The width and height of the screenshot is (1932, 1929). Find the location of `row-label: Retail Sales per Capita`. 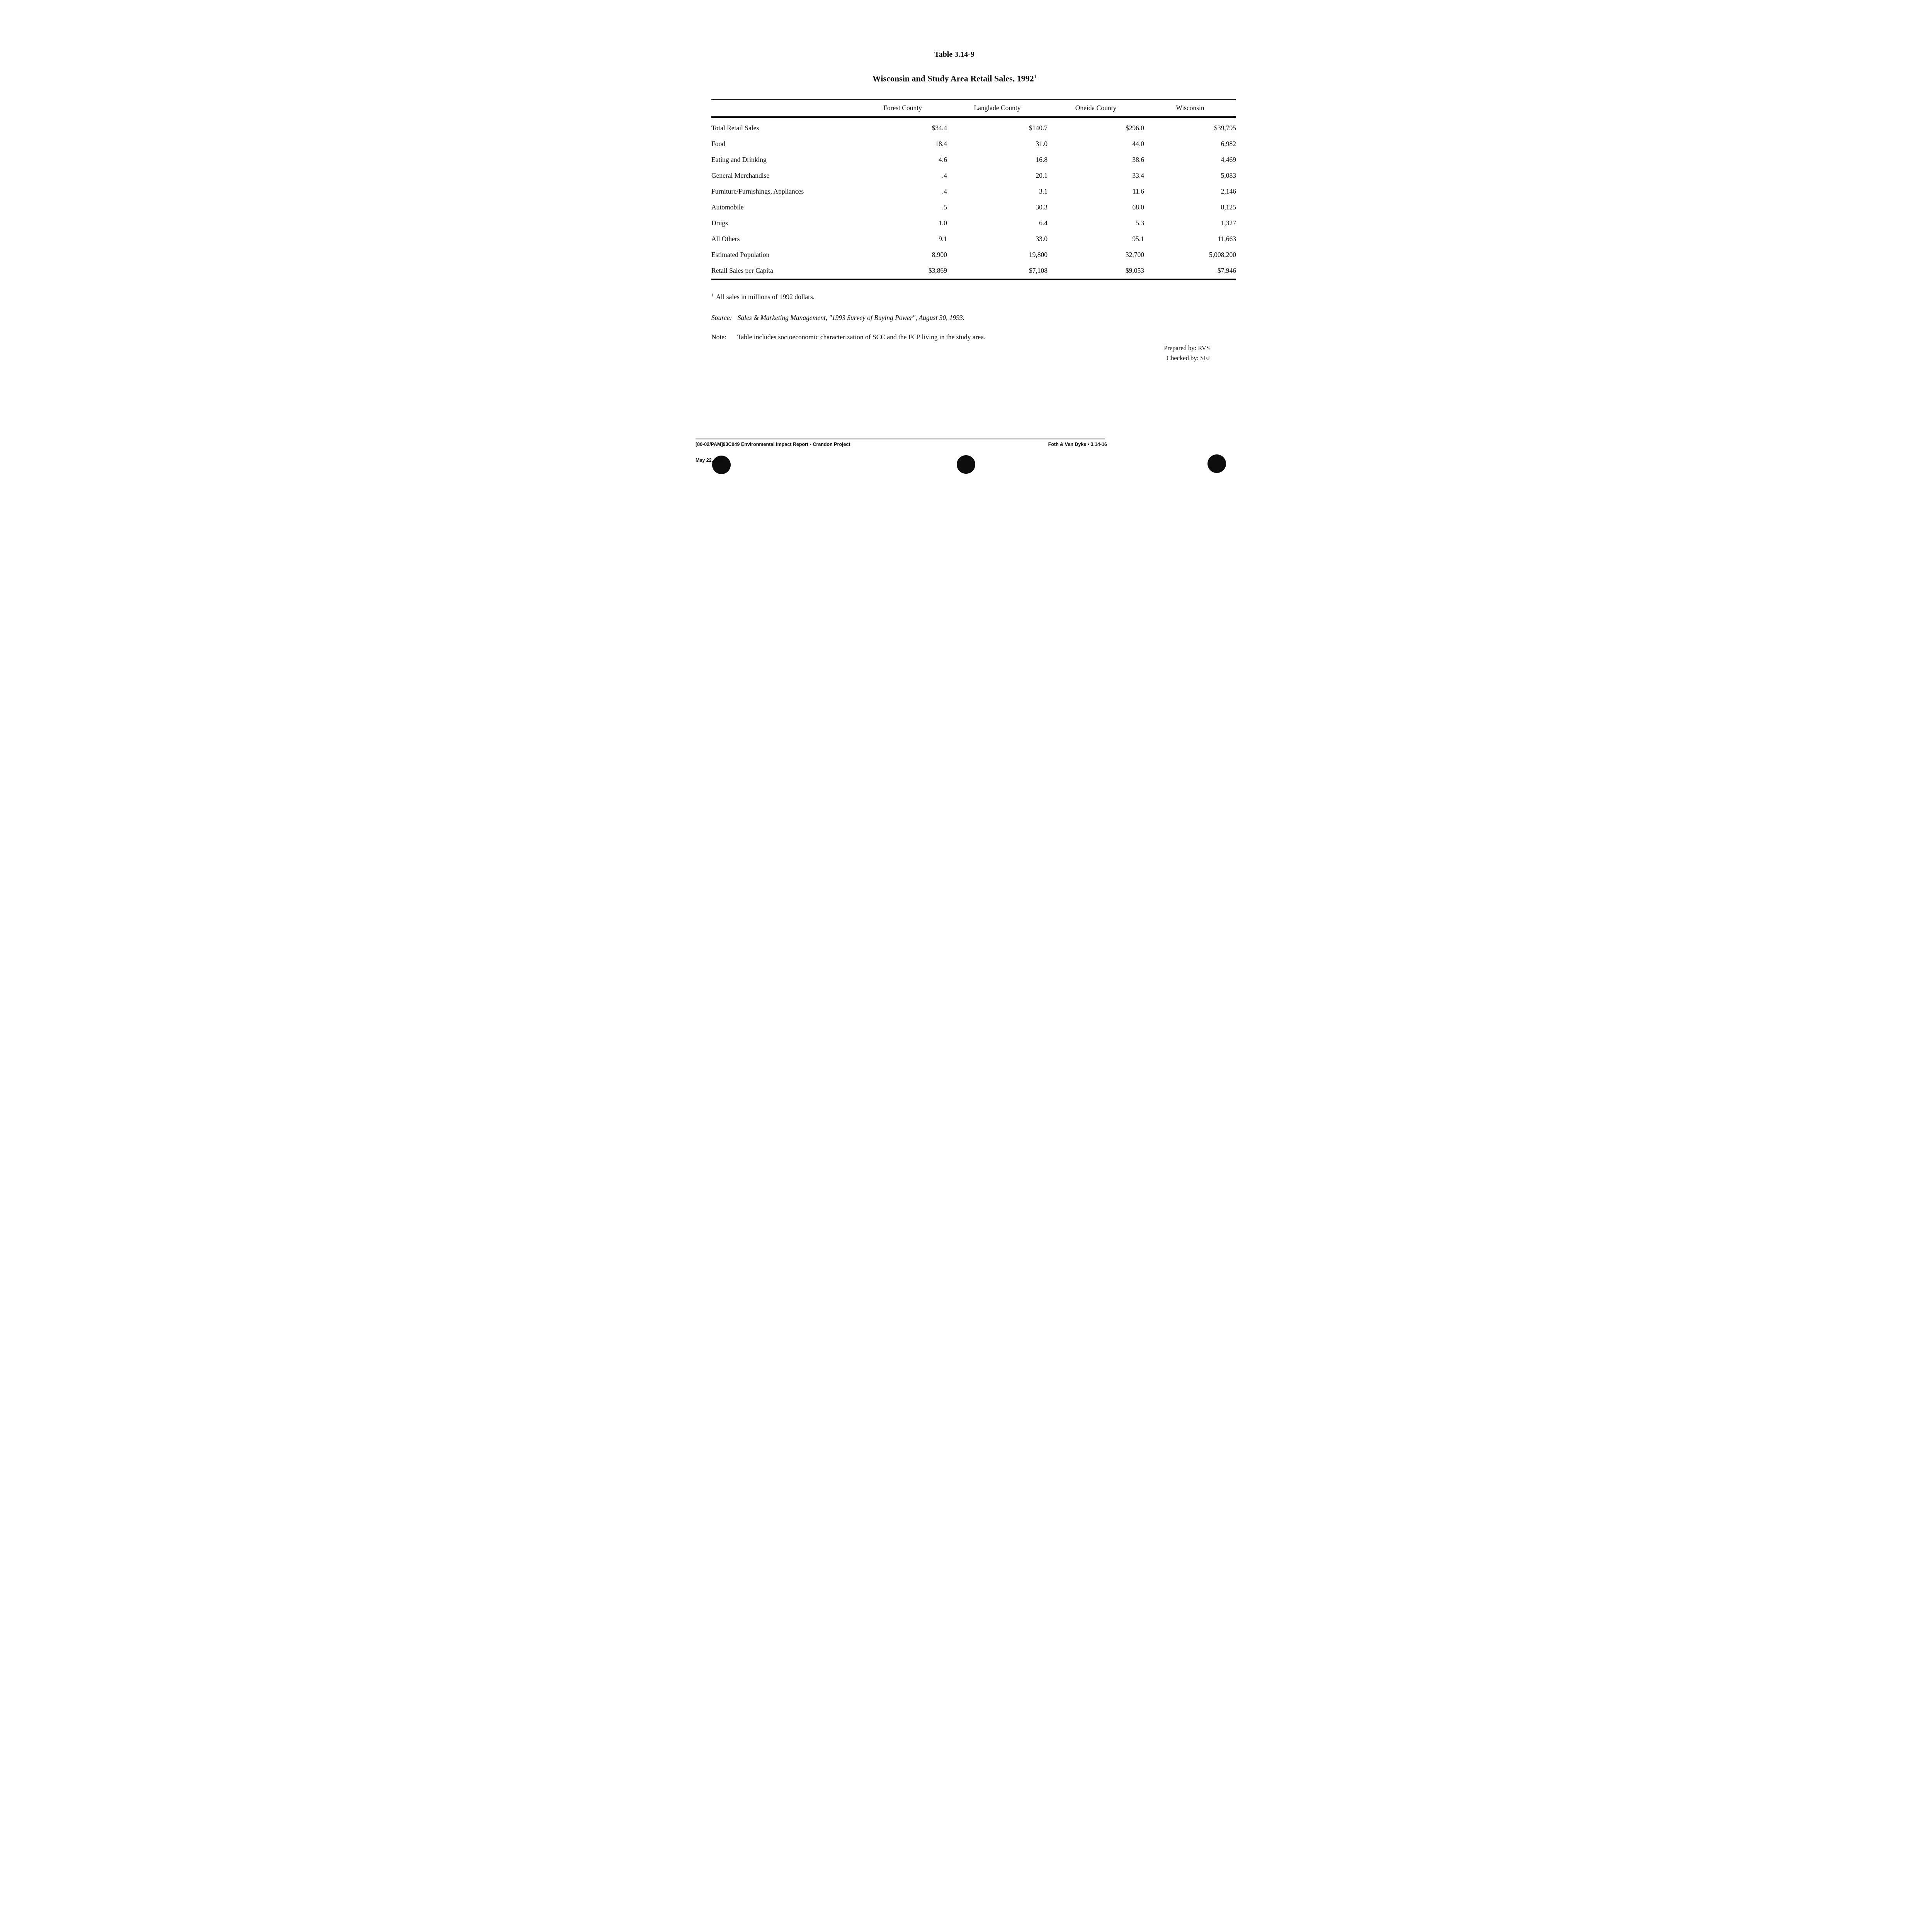

row-label: Retail Sales per Capita is located at coordinates (784, 271).